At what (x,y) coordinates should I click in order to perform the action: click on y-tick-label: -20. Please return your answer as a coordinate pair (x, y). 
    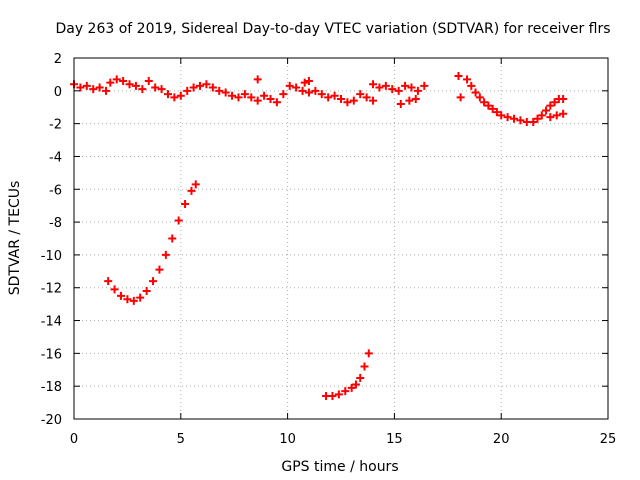
    Looking at the image, I should click on (51, 420).